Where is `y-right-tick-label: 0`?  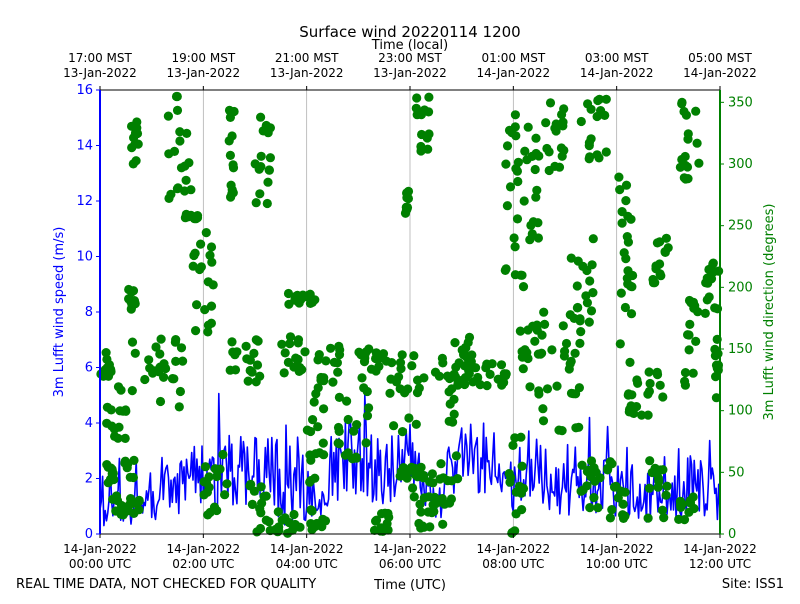 y-right-tick-label: 0 is located at coordinates (732, 534).